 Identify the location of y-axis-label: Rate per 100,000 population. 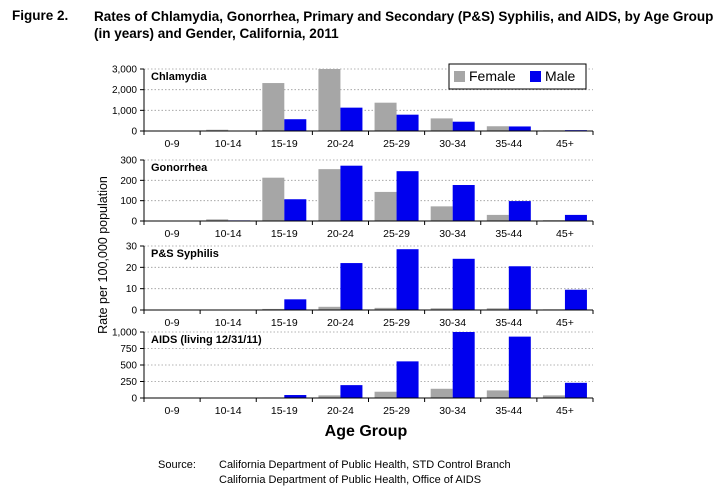
(103, 255).